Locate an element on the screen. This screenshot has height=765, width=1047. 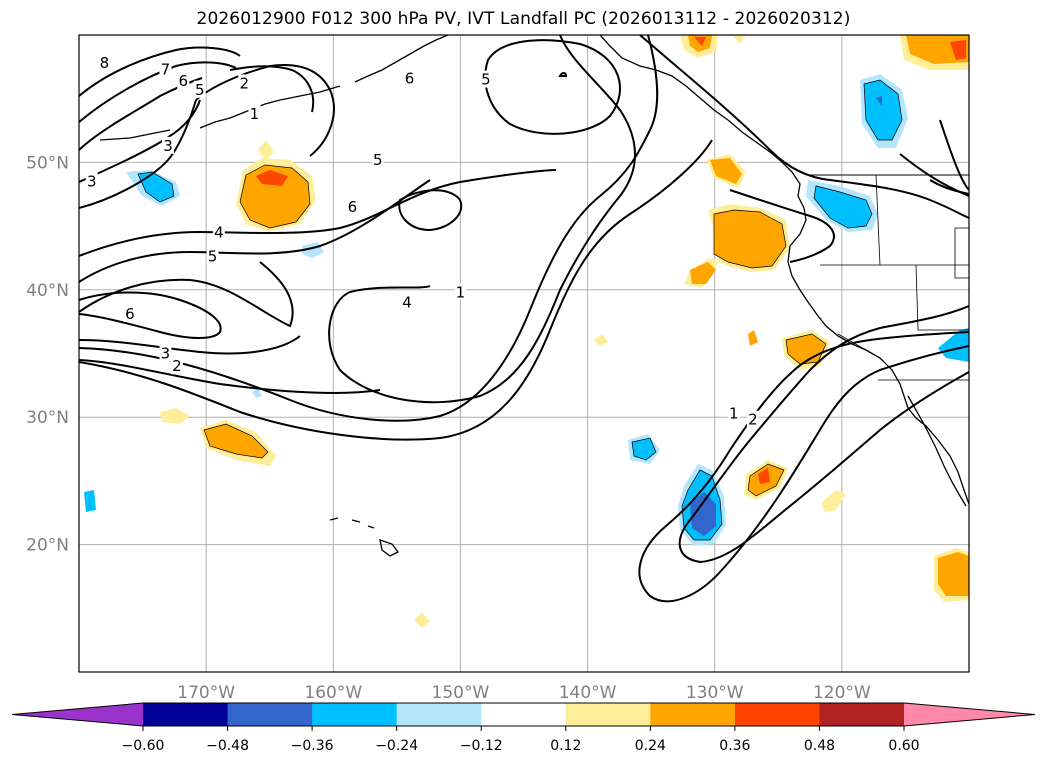
colorbar-extend-high is located at coordinates (969, 714).